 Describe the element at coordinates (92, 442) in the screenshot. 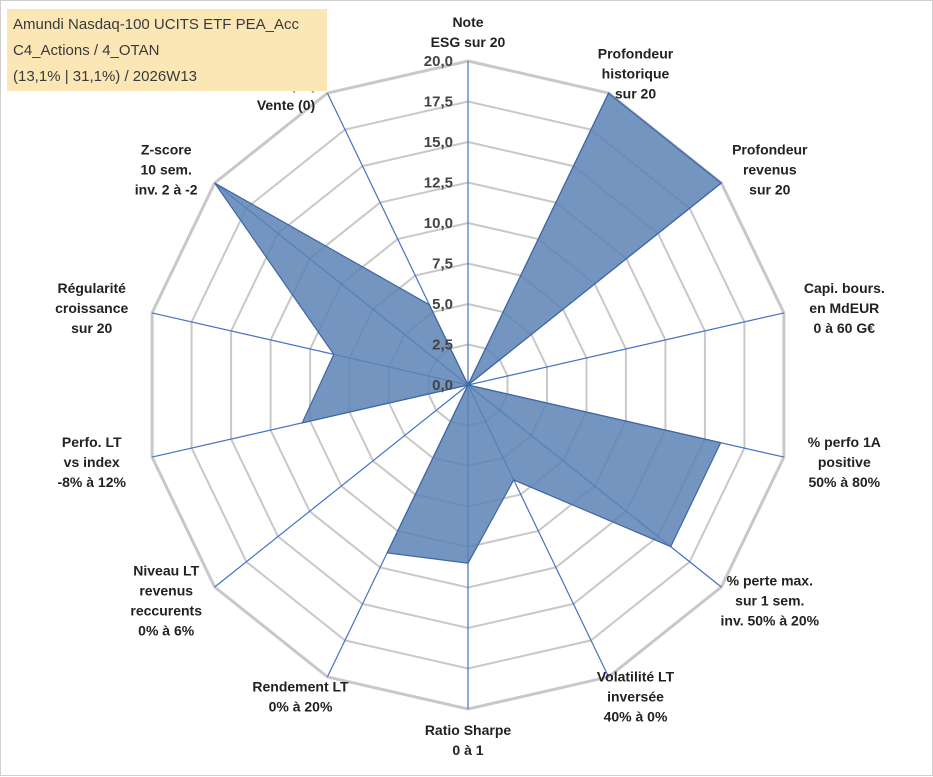

I see `axis-label-line: Perfo. LT` at that location.